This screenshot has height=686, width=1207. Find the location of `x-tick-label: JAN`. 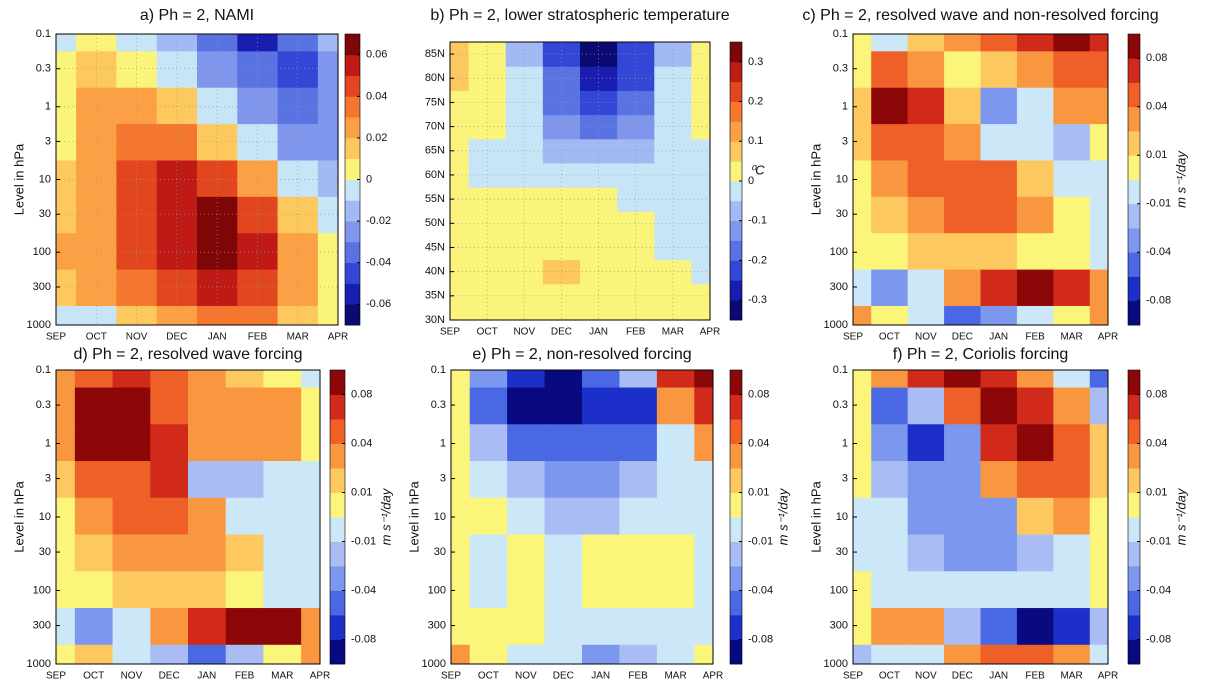

x-tick-label: JAN is located at coordinates (998, 337).